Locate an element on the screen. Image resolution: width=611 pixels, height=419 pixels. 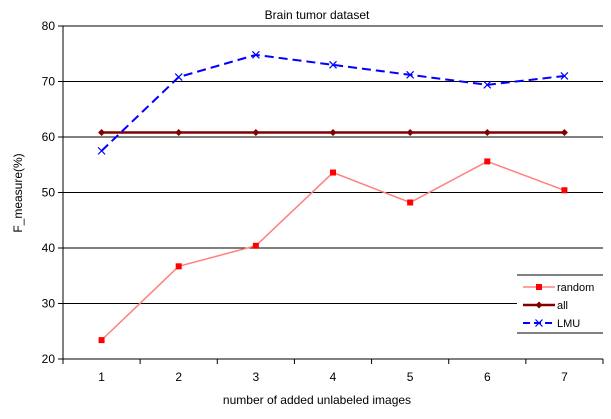
legend-marker-random is located at coordinates (539, 287).